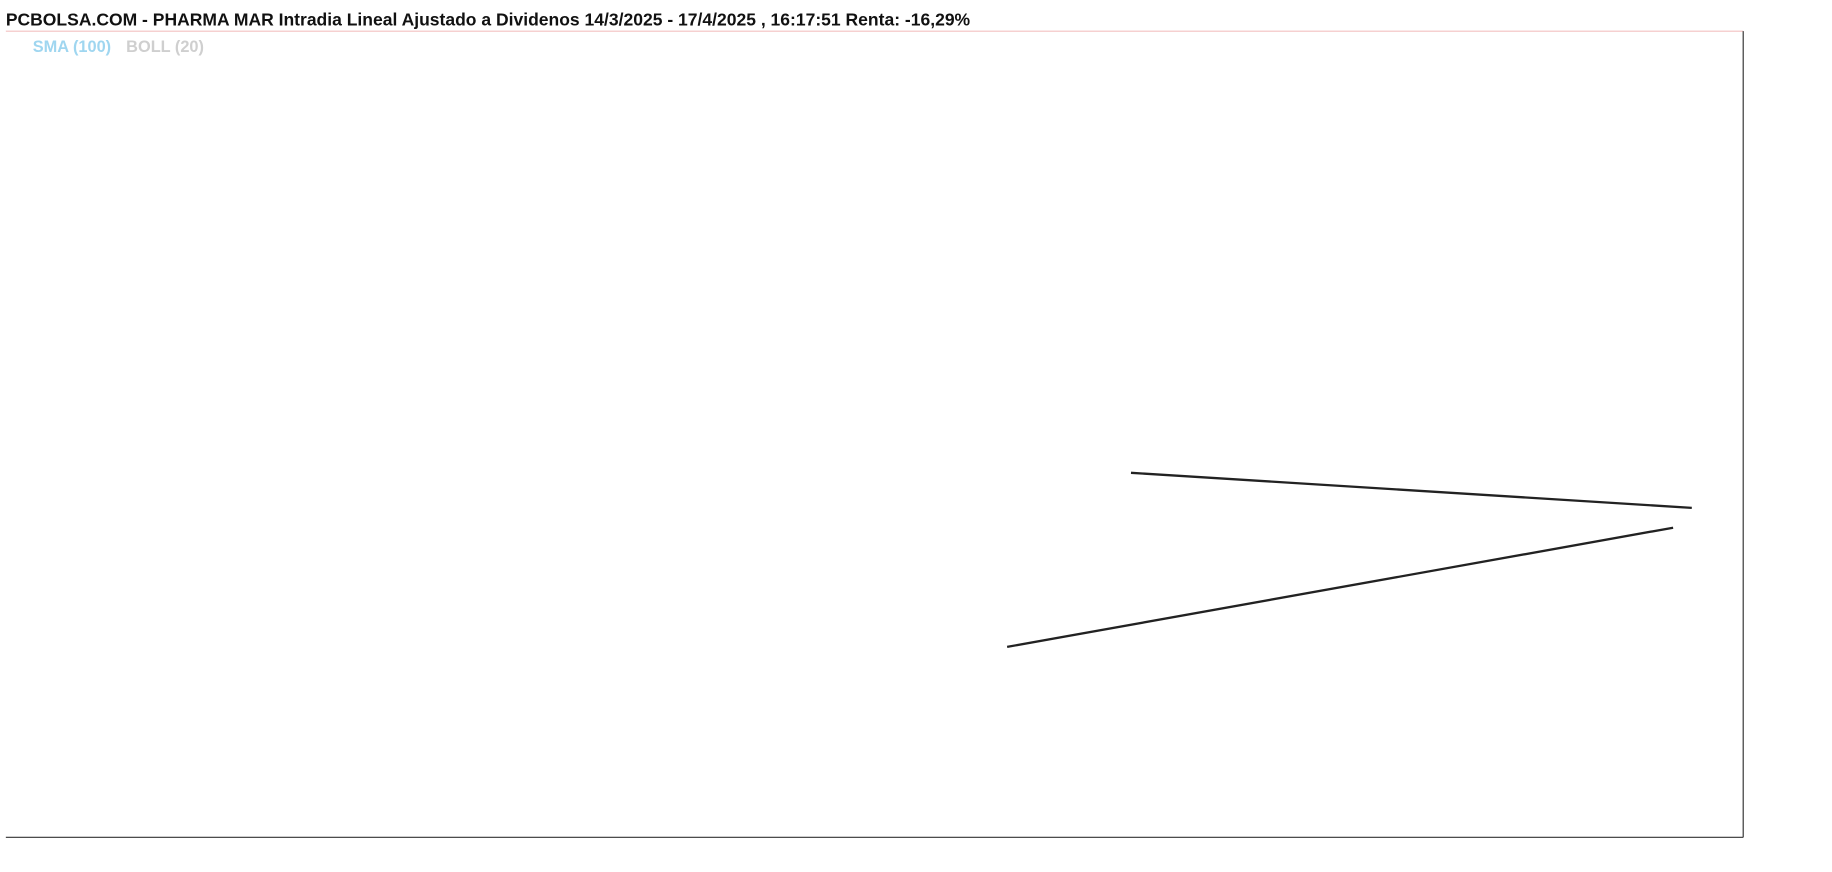 Image resolution: width=1832 pixels, height=872 pixels. What do you see at coordinates (1411, 490) in the screenshot?
I see `trend-line-upper` at bounding box center [1411, 490].